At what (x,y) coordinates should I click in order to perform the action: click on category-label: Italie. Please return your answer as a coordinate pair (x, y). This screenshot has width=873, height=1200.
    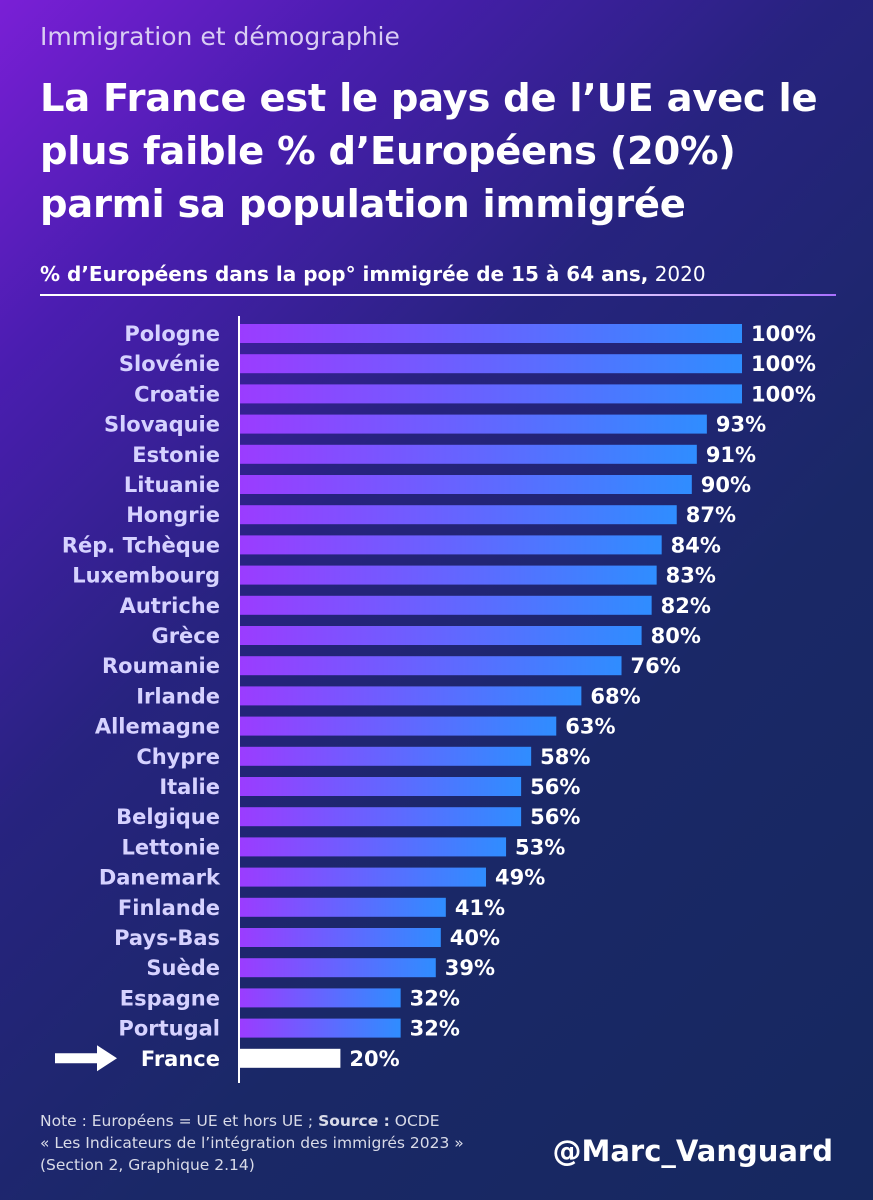
    Looking at the image, I should click on (189, 787).